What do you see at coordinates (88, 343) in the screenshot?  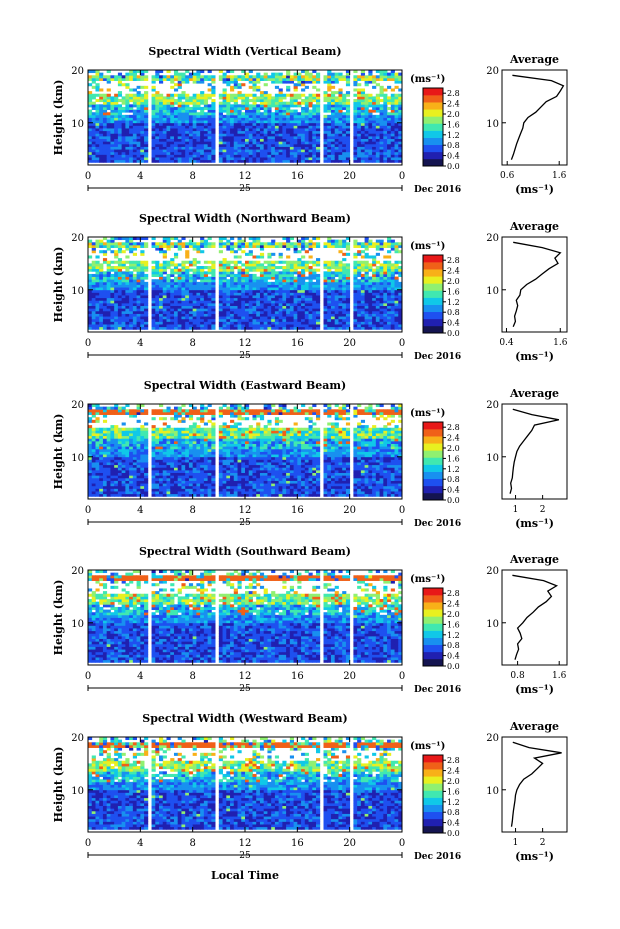 I see `x-tick-label: 0` at bounding box center [88, 343].